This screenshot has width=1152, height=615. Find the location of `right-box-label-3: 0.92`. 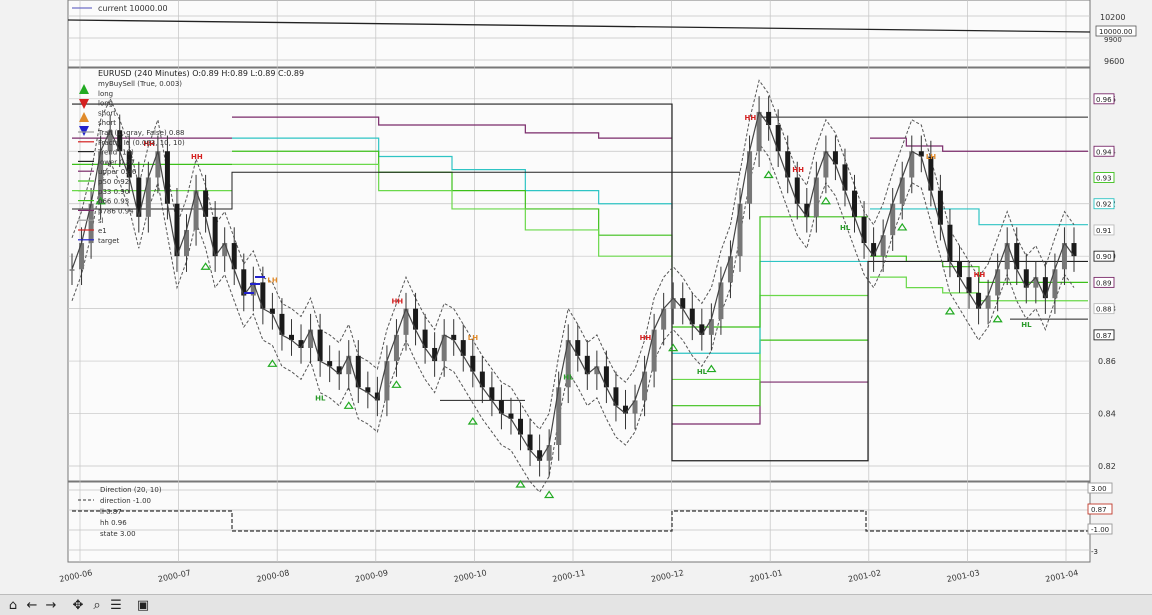

right-box-label-3: 0.92 is located at coordinates (1104, 205).